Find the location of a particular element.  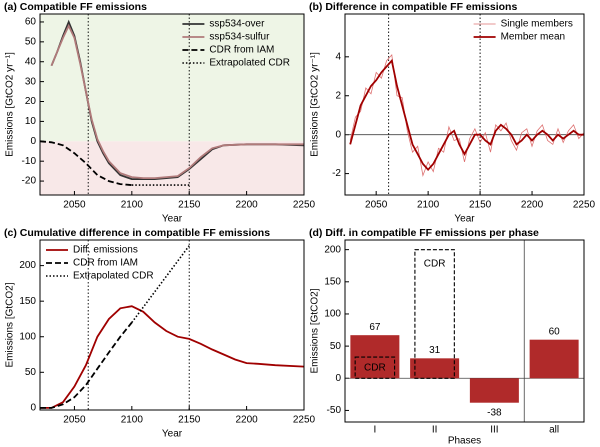

x-tick-label: II is located at coordinates (435, 430).